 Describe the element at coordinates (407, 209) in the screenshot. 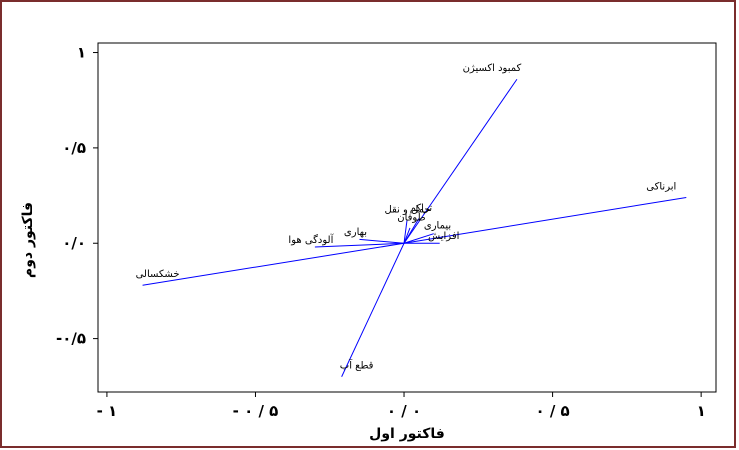

I see `vector-label: حمل و نقل` at that location.